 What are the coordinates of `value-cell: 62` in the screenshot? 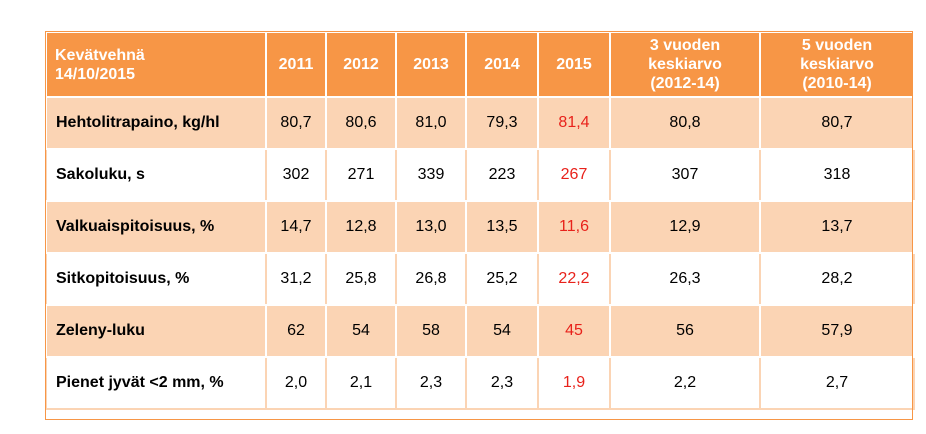 It's located at (296, 331).